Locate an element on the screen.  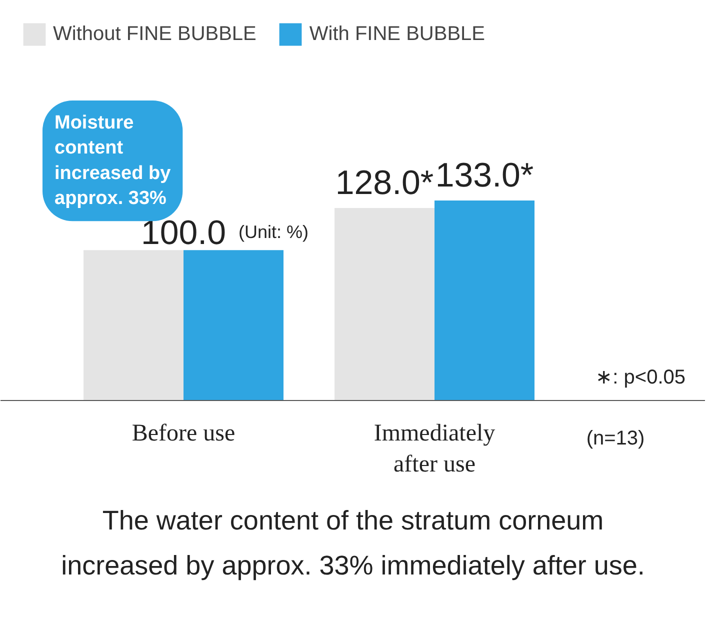
annotation: Moisture content increased by approx. 33% is located at coordinates (113, 161).